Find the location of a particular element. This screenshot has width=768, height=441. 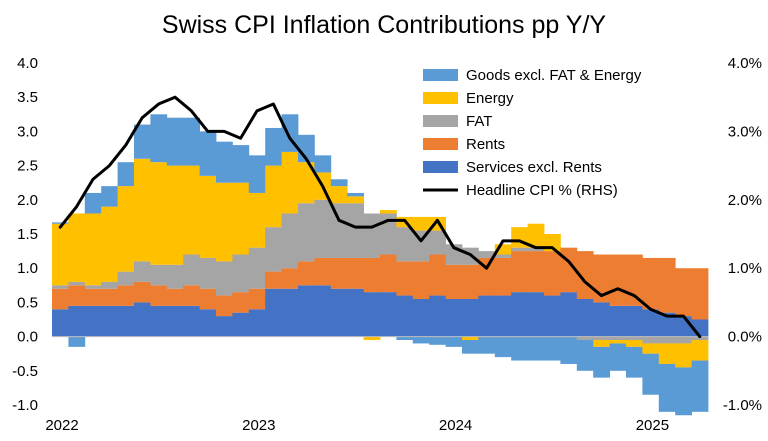

right-tick-label: 1.0% is located at coordinates (745, 268).